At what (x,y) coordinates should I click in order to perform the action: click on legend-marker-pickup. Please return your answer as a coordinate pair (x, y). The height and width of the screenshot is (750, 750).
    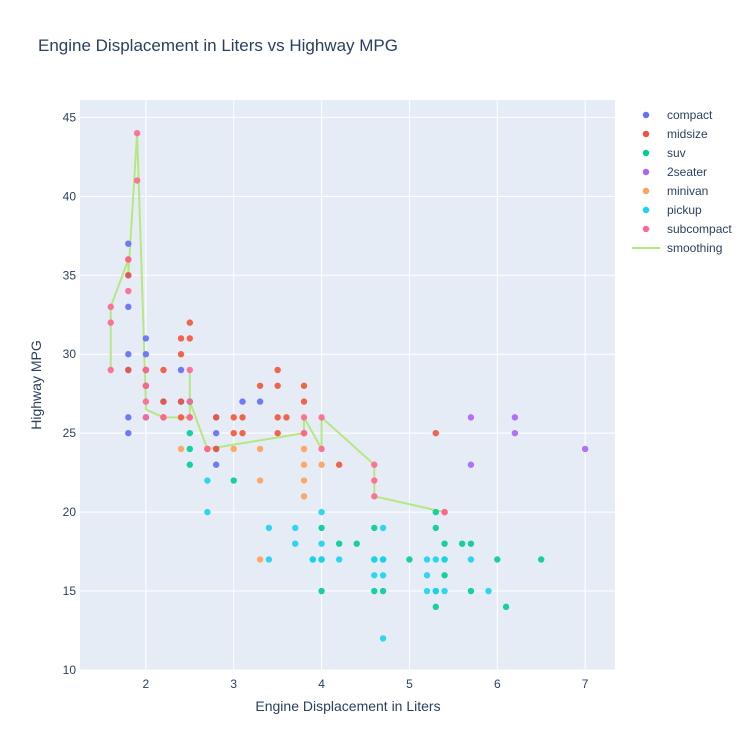
    Looking at the image, I should click on (646, 210).